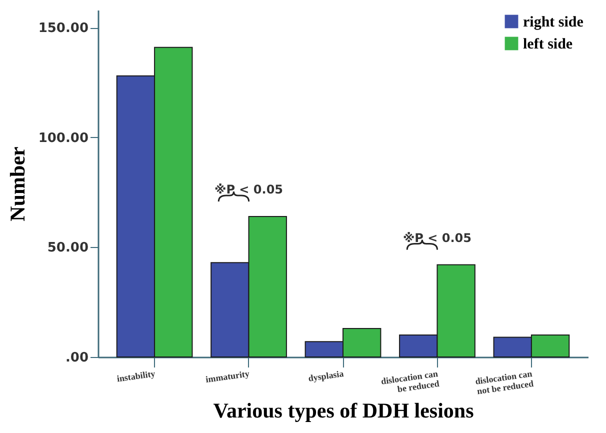 The image size is (606, 433). What do you see at coordinates (343, 410) in the screenshot?
I see `x-axis-title: Various types of DDH lesions` at bounding box center [343, 410].